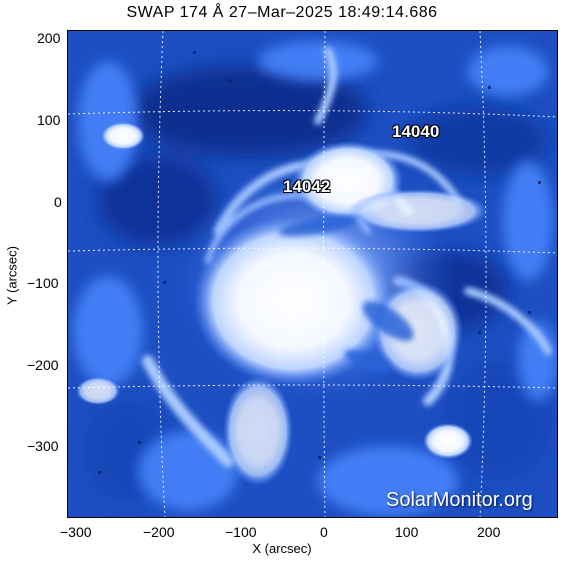 This screenshot has width=564, height=564. Describe the element at coordinates (43, 365) in the screenshot. I see `y-tick-label: −200` at that location.